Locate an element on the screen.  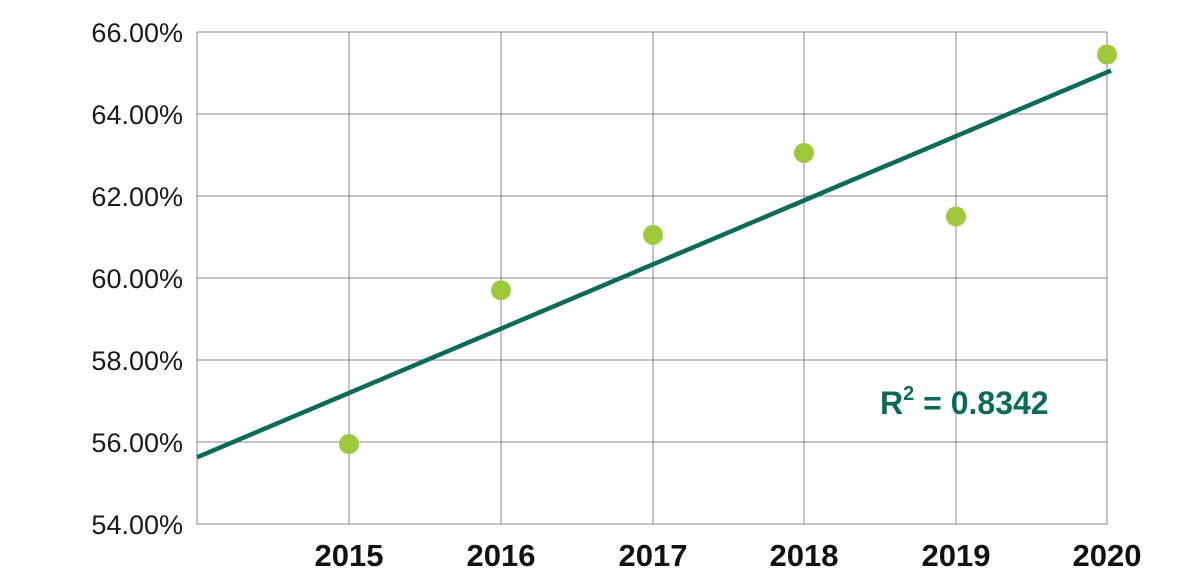
x-axis-ticks: 2015 2016 2017 2018 2019 2020 is located at coordinates (728, 555).